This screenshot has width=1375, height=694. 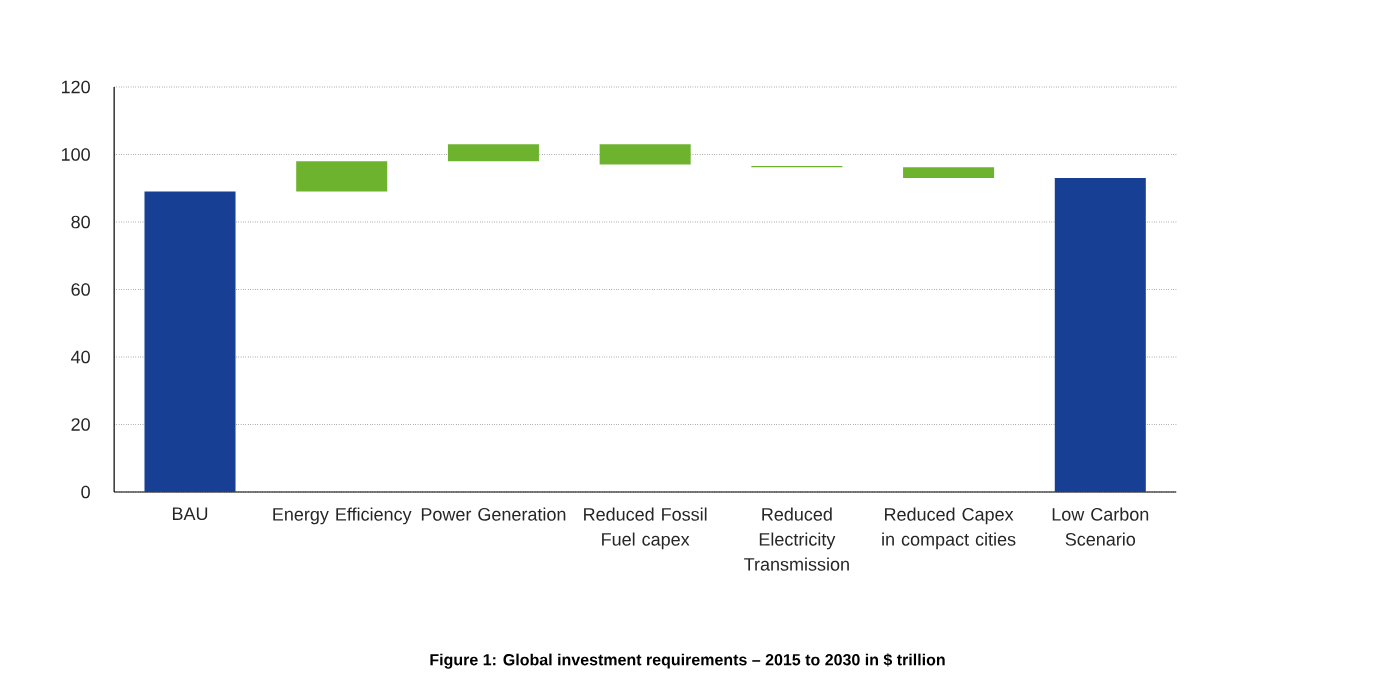 I want to click on x-tick-label: Reduced Electricity Transmission, so click(x=796, y=539).